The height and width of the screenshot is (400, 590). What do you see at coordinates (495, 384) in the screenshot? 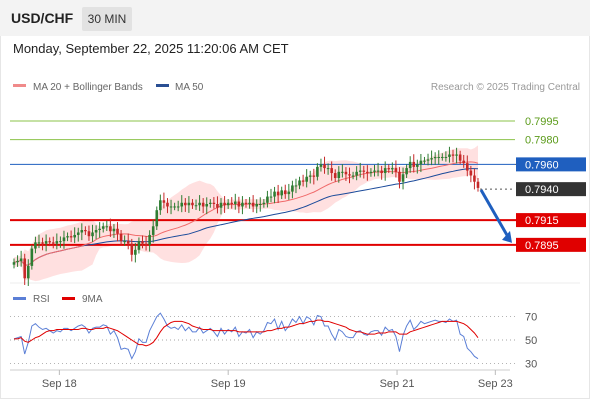
I see `x-tick-label: Sep 23` at bounding box center [495, 384].